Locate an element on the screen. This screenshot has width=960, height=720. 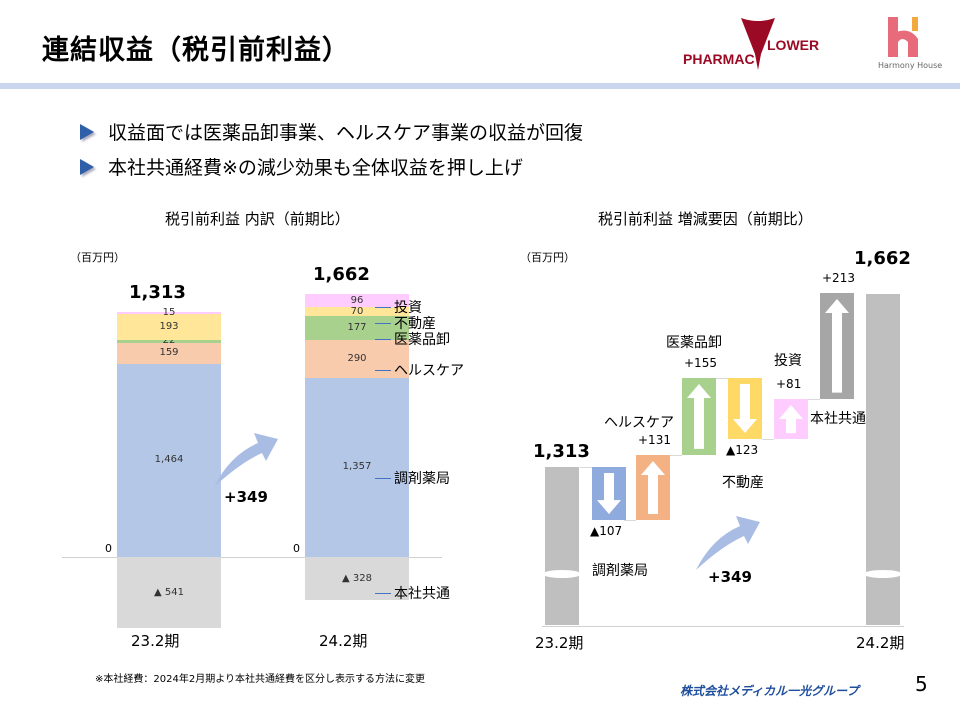
step-value: ▲123 is located at coordinates (742, 450).